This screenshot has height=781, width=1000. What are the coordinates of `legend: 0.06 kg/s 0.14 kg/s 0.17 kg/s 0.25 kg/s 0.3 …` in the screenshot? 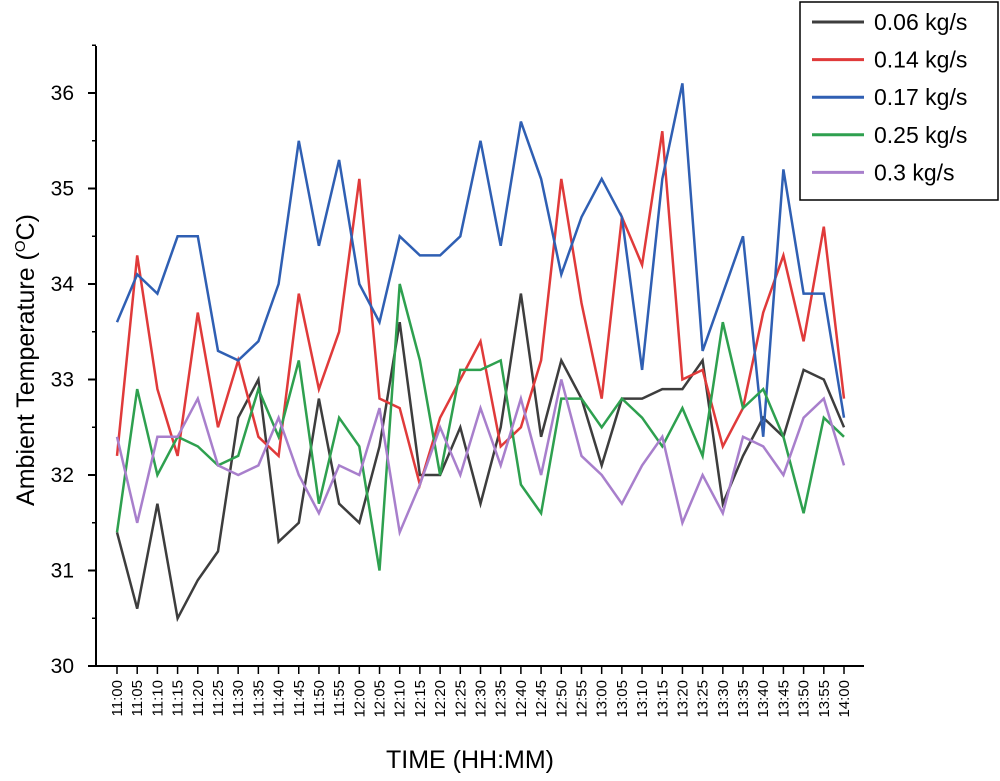 It's located at (899, 101).